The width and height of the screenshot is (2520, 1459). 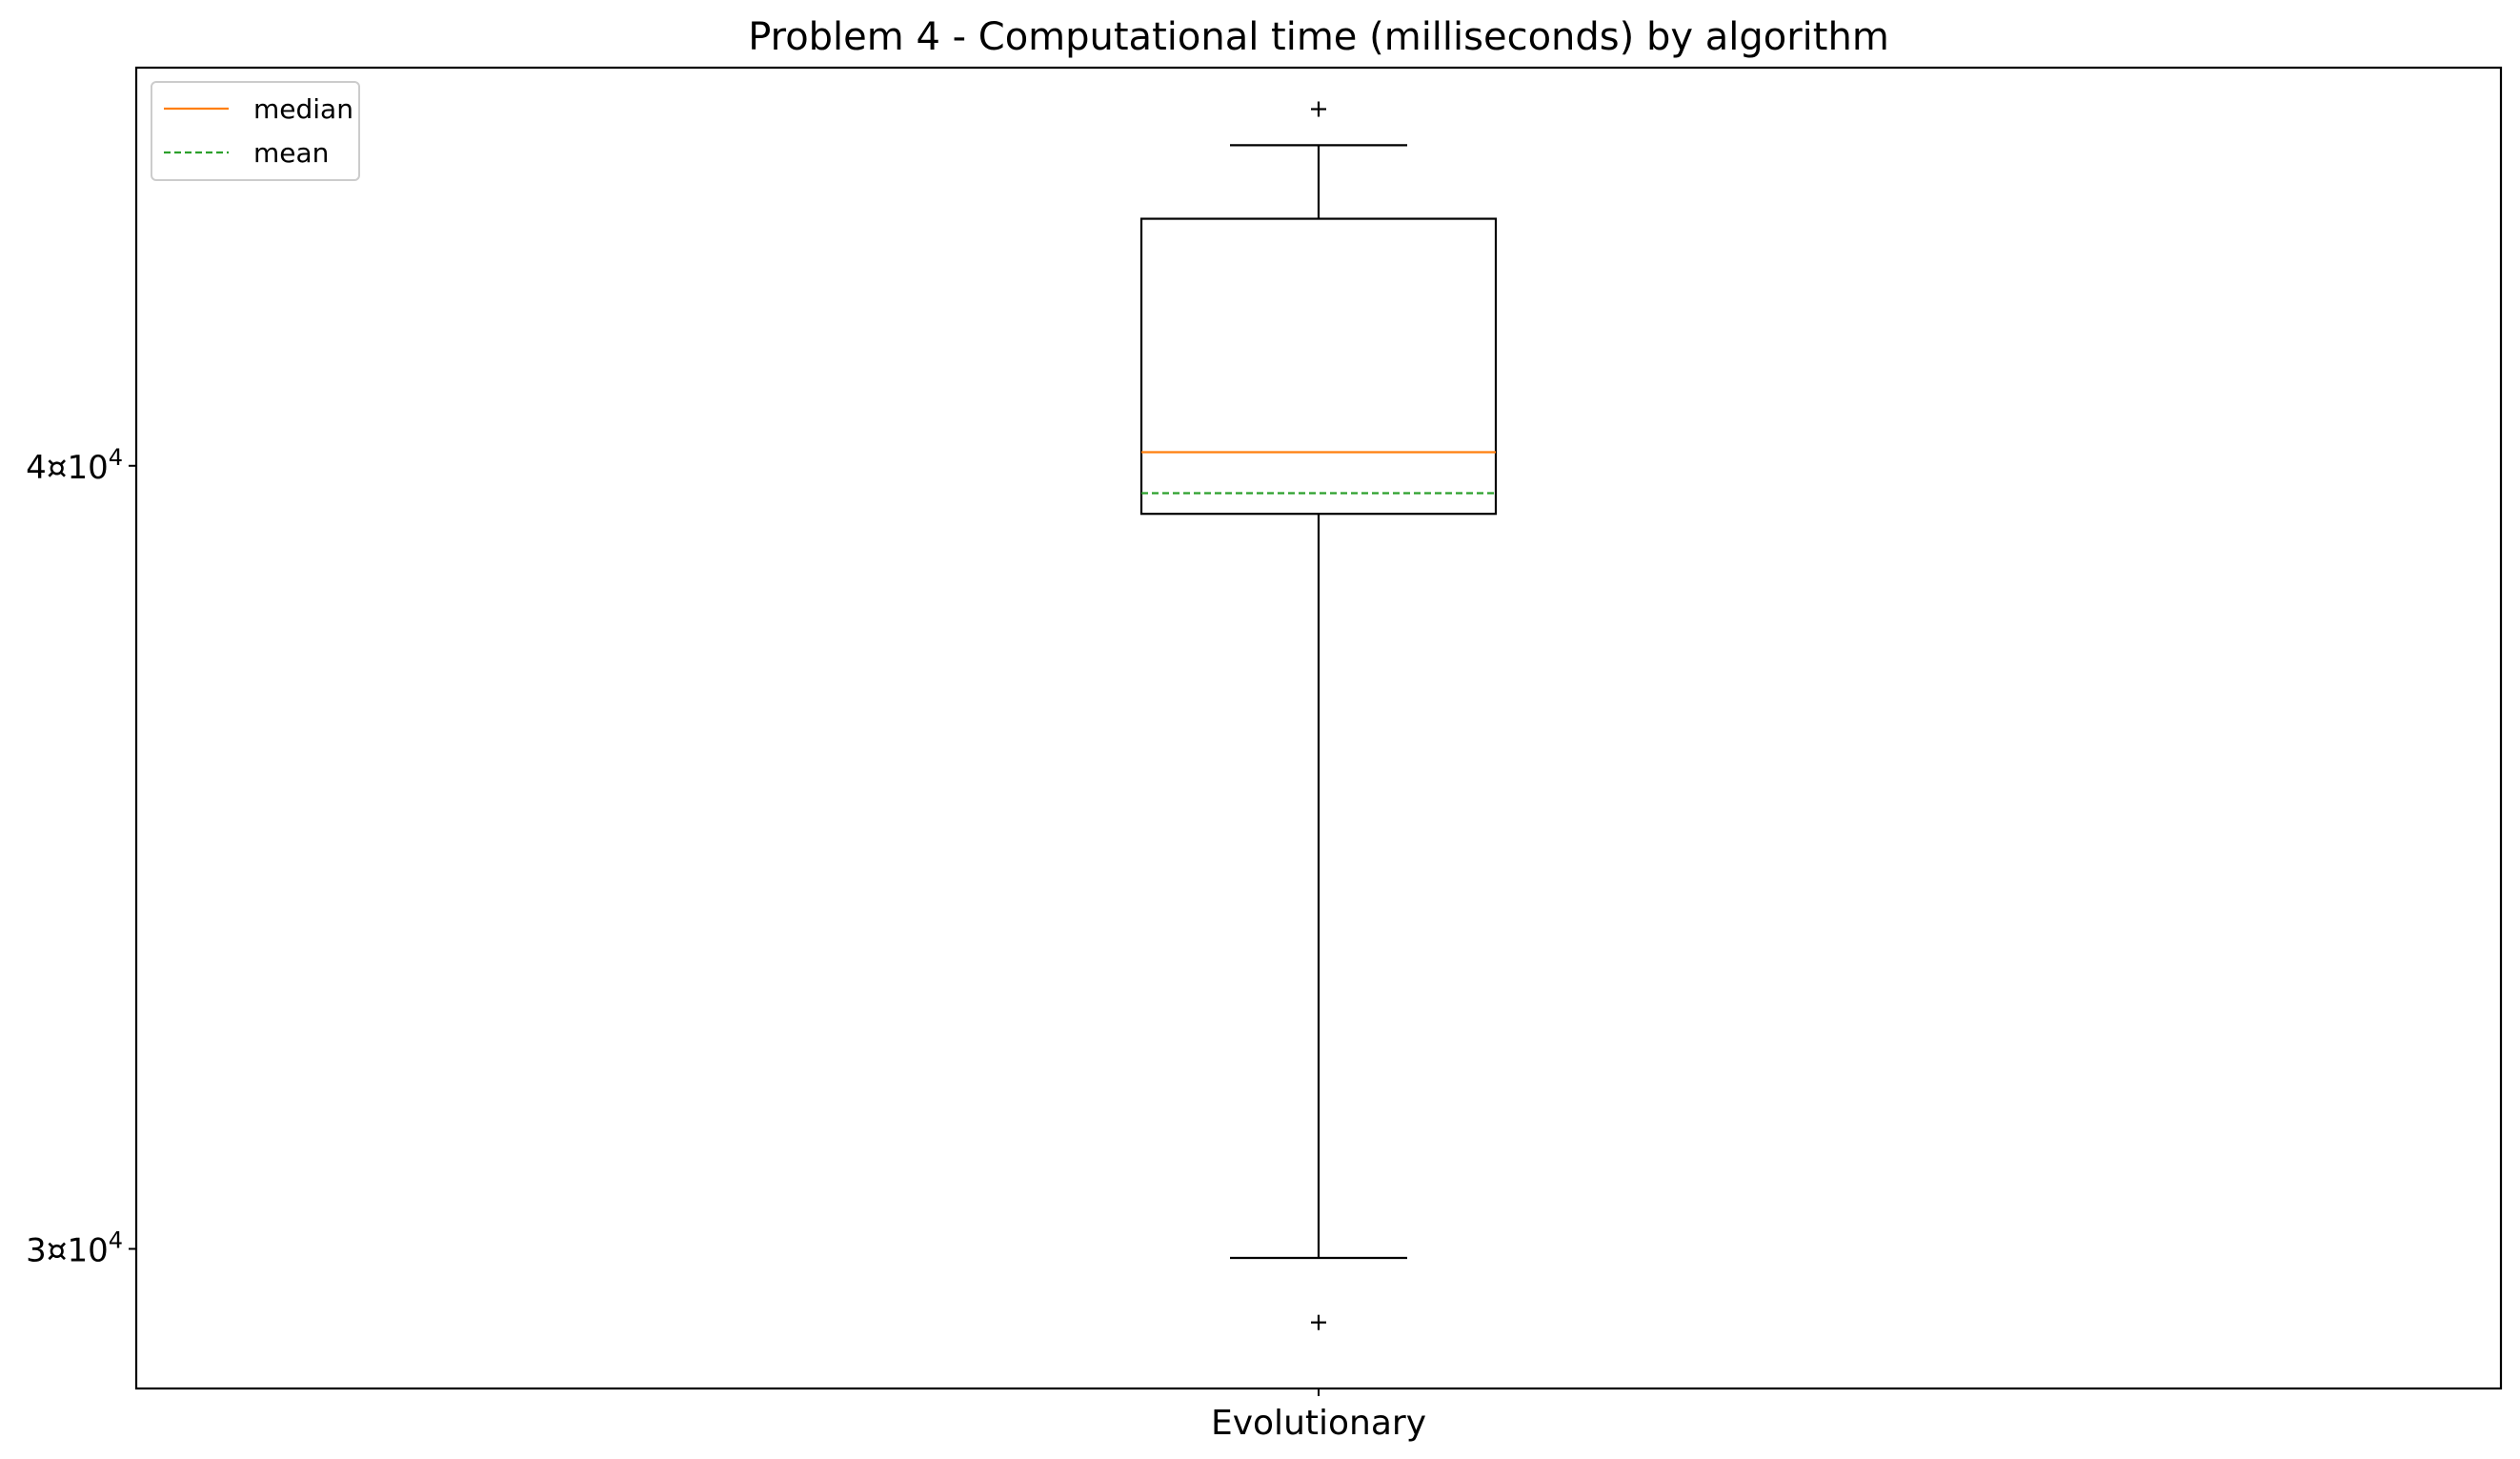 I want to click on y-tick-mantissa: 3, so click(x=36, y=1250).